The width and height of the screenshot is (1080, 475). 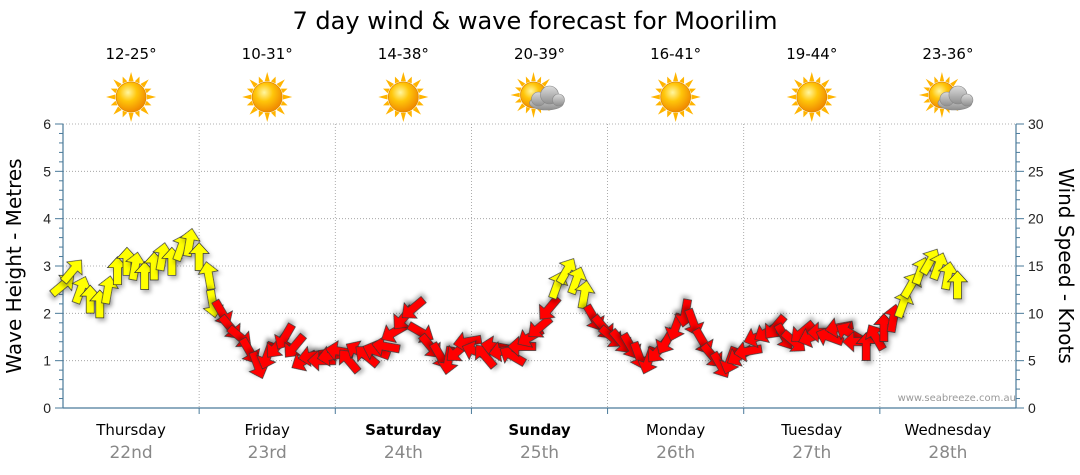 What do you see at coordinates (47, 219) in the screenshot?
I see `left-tick-label: 4` at bounding box center [47, 219].